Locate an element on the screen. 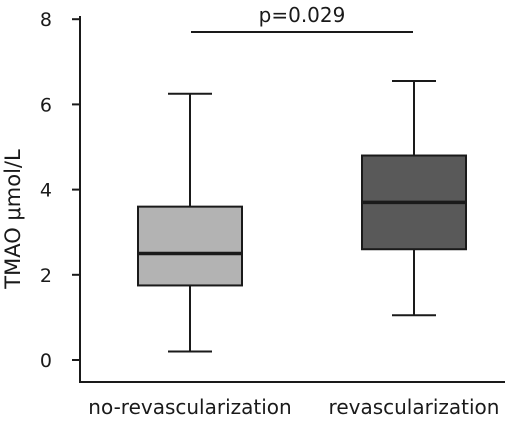  x-category-label: revascularization is located at coordinates (414, 407).